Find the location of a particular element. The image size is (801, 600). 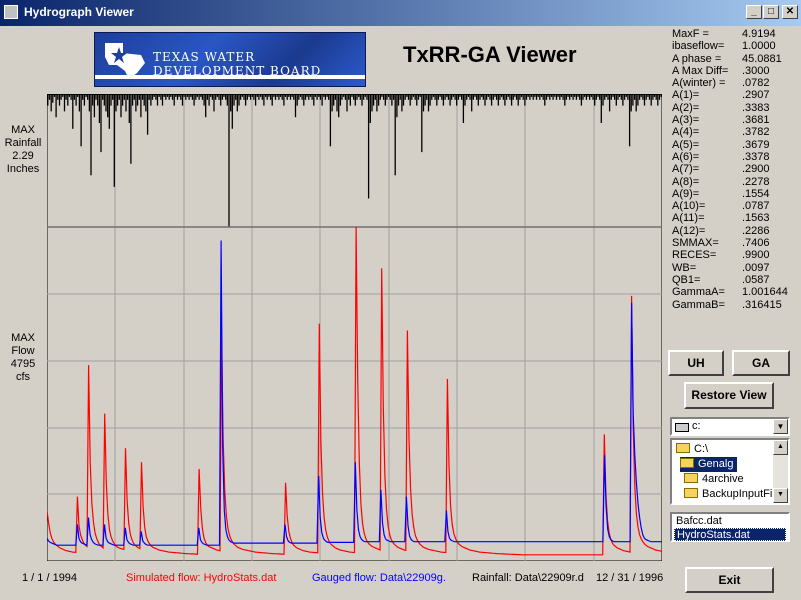

app-icon is located at coordinates (11, 12).